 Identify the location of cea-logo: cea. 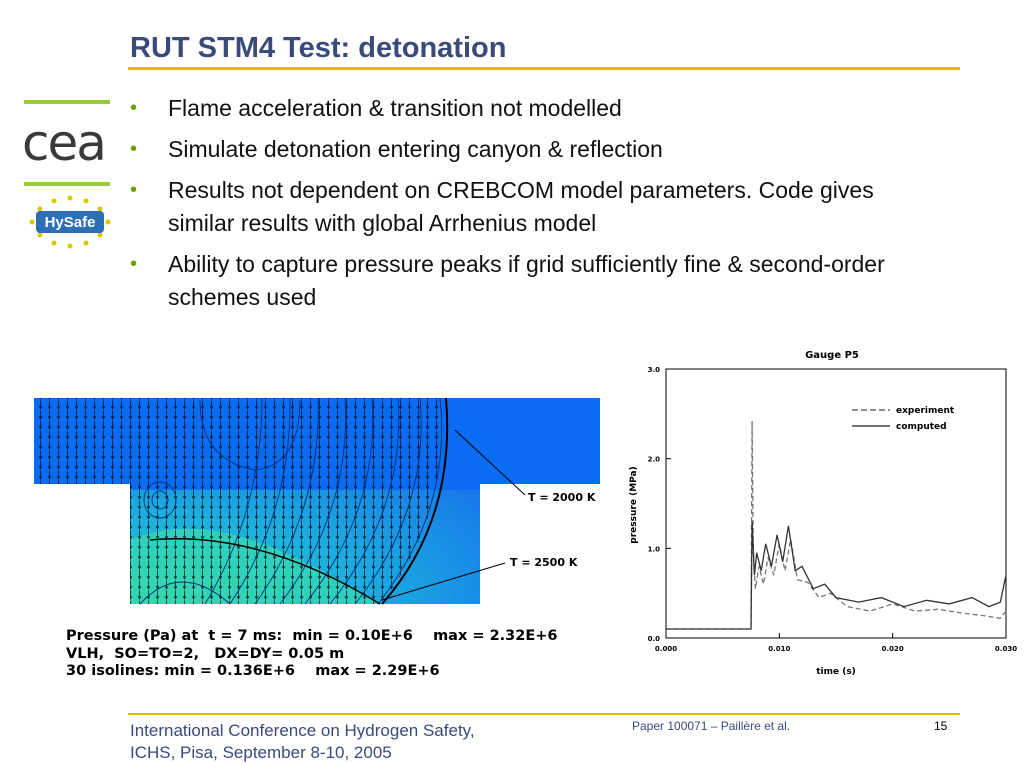
(64, 143).